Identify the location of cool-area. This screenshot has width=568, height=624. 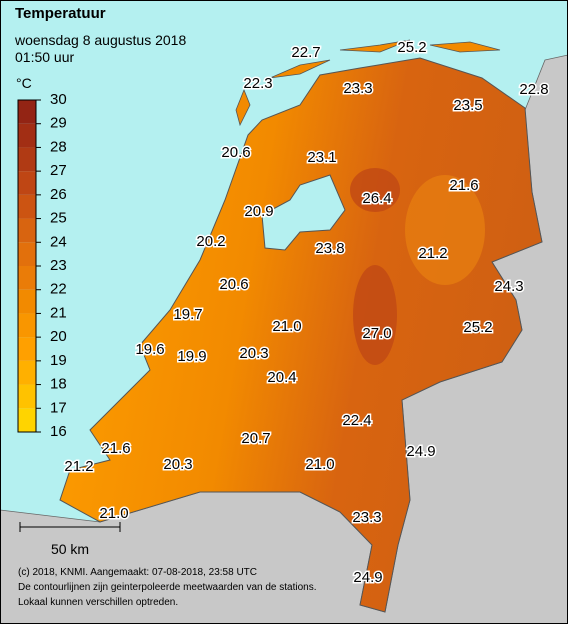
(445, 230).